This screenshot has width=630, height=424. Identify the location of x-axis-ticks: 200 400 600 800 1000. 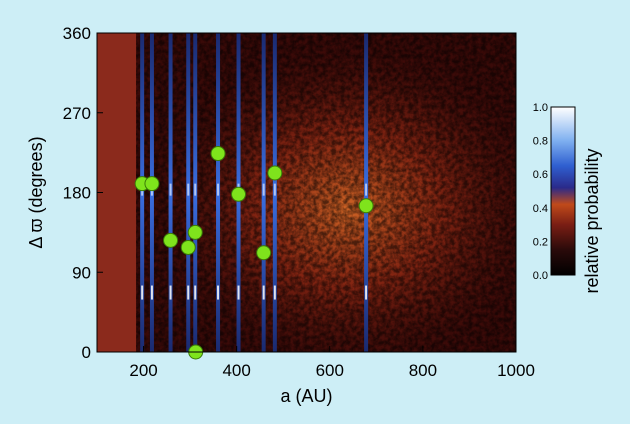
(332, 363).